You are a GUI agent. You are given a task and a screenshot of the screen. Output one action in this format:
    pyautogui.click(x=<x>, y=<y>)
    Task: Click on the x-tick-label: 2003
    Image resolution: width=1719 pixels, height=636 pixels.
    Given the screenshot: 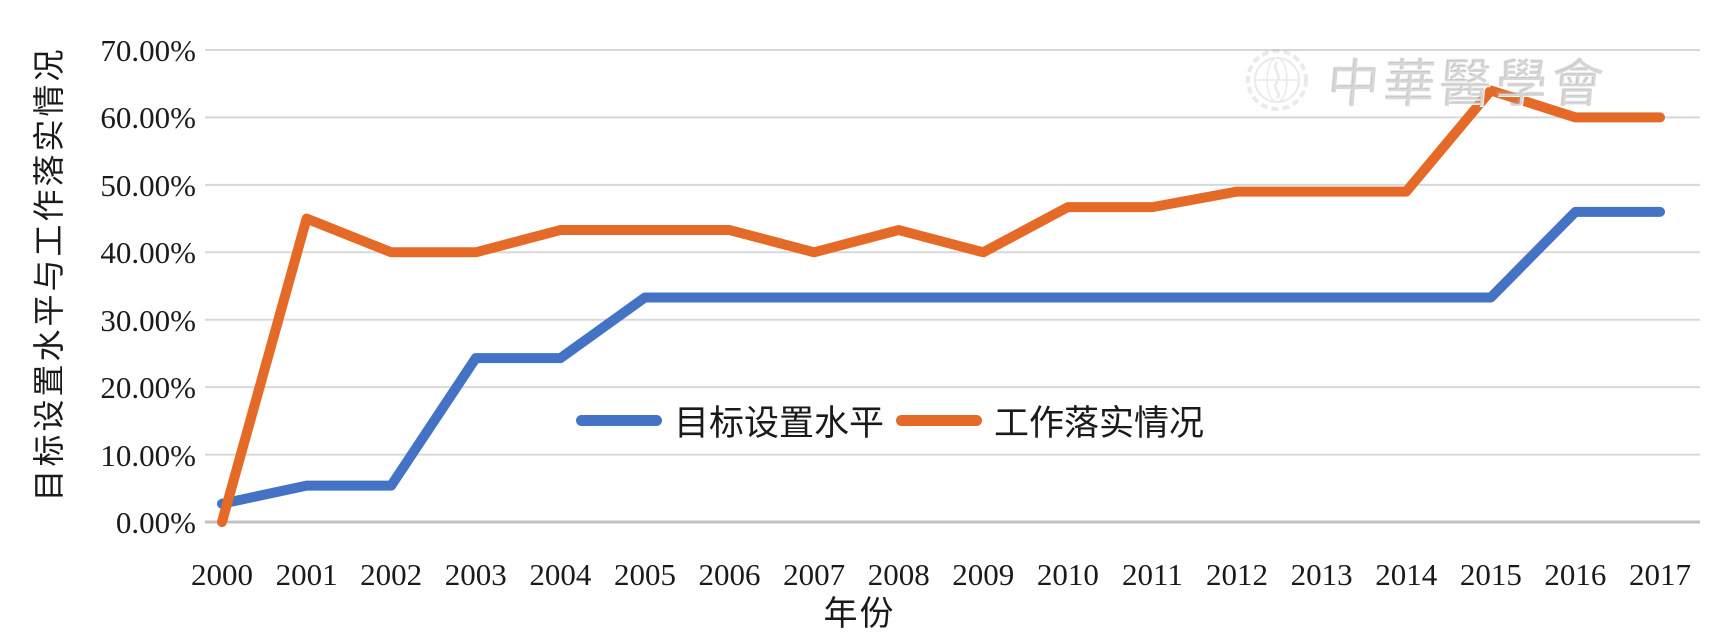 What is the action you would take?
    pyautogui.click(x=475, y=574)
    